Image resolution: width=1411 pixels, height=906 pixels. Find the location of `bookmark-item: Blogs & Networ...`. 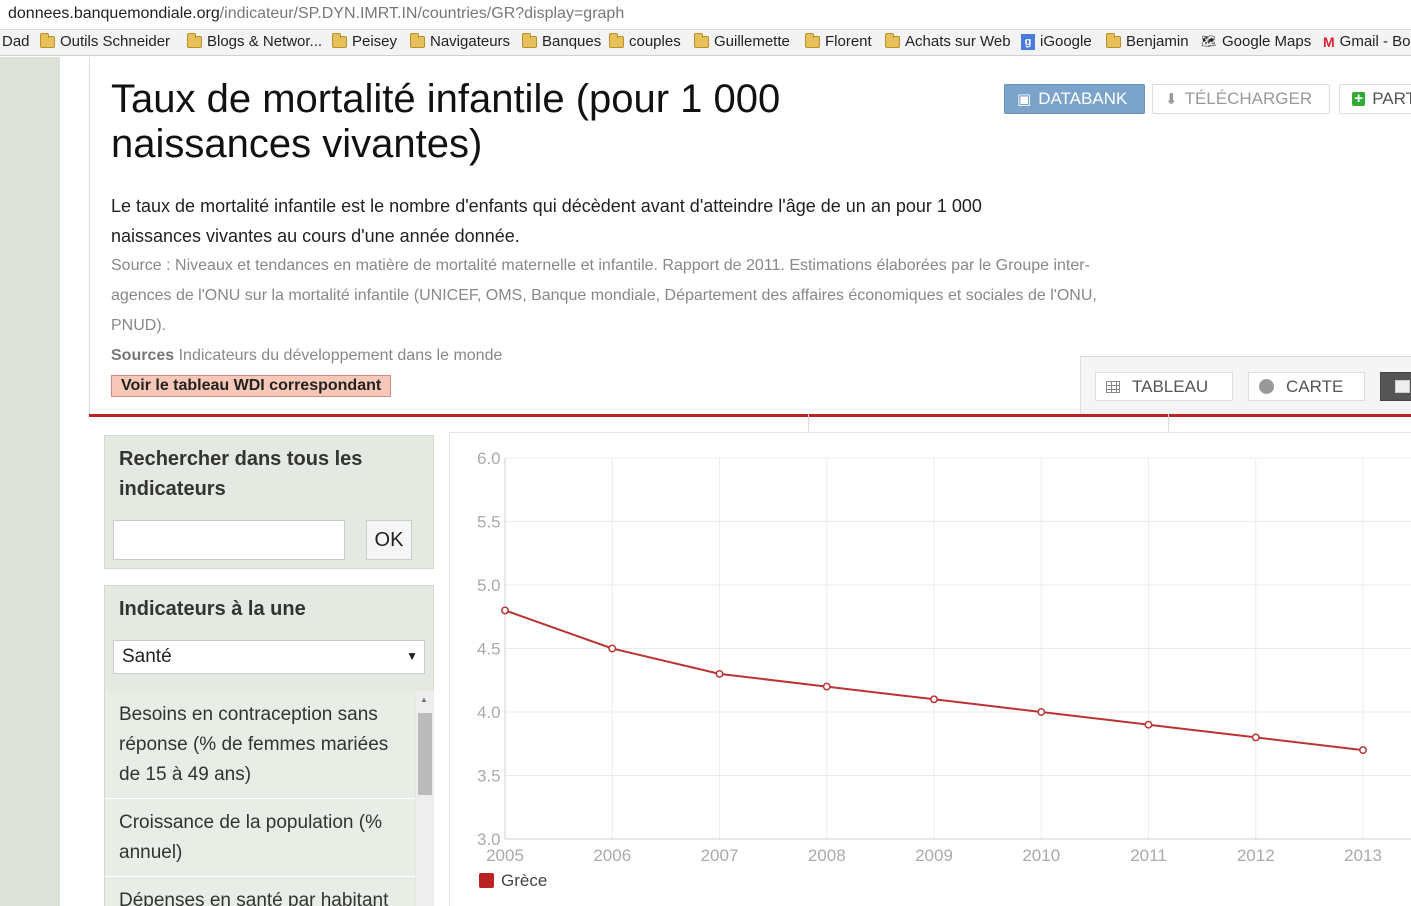

bookmark-item: Blogs & Networ... is located at coordinates (255, 41).